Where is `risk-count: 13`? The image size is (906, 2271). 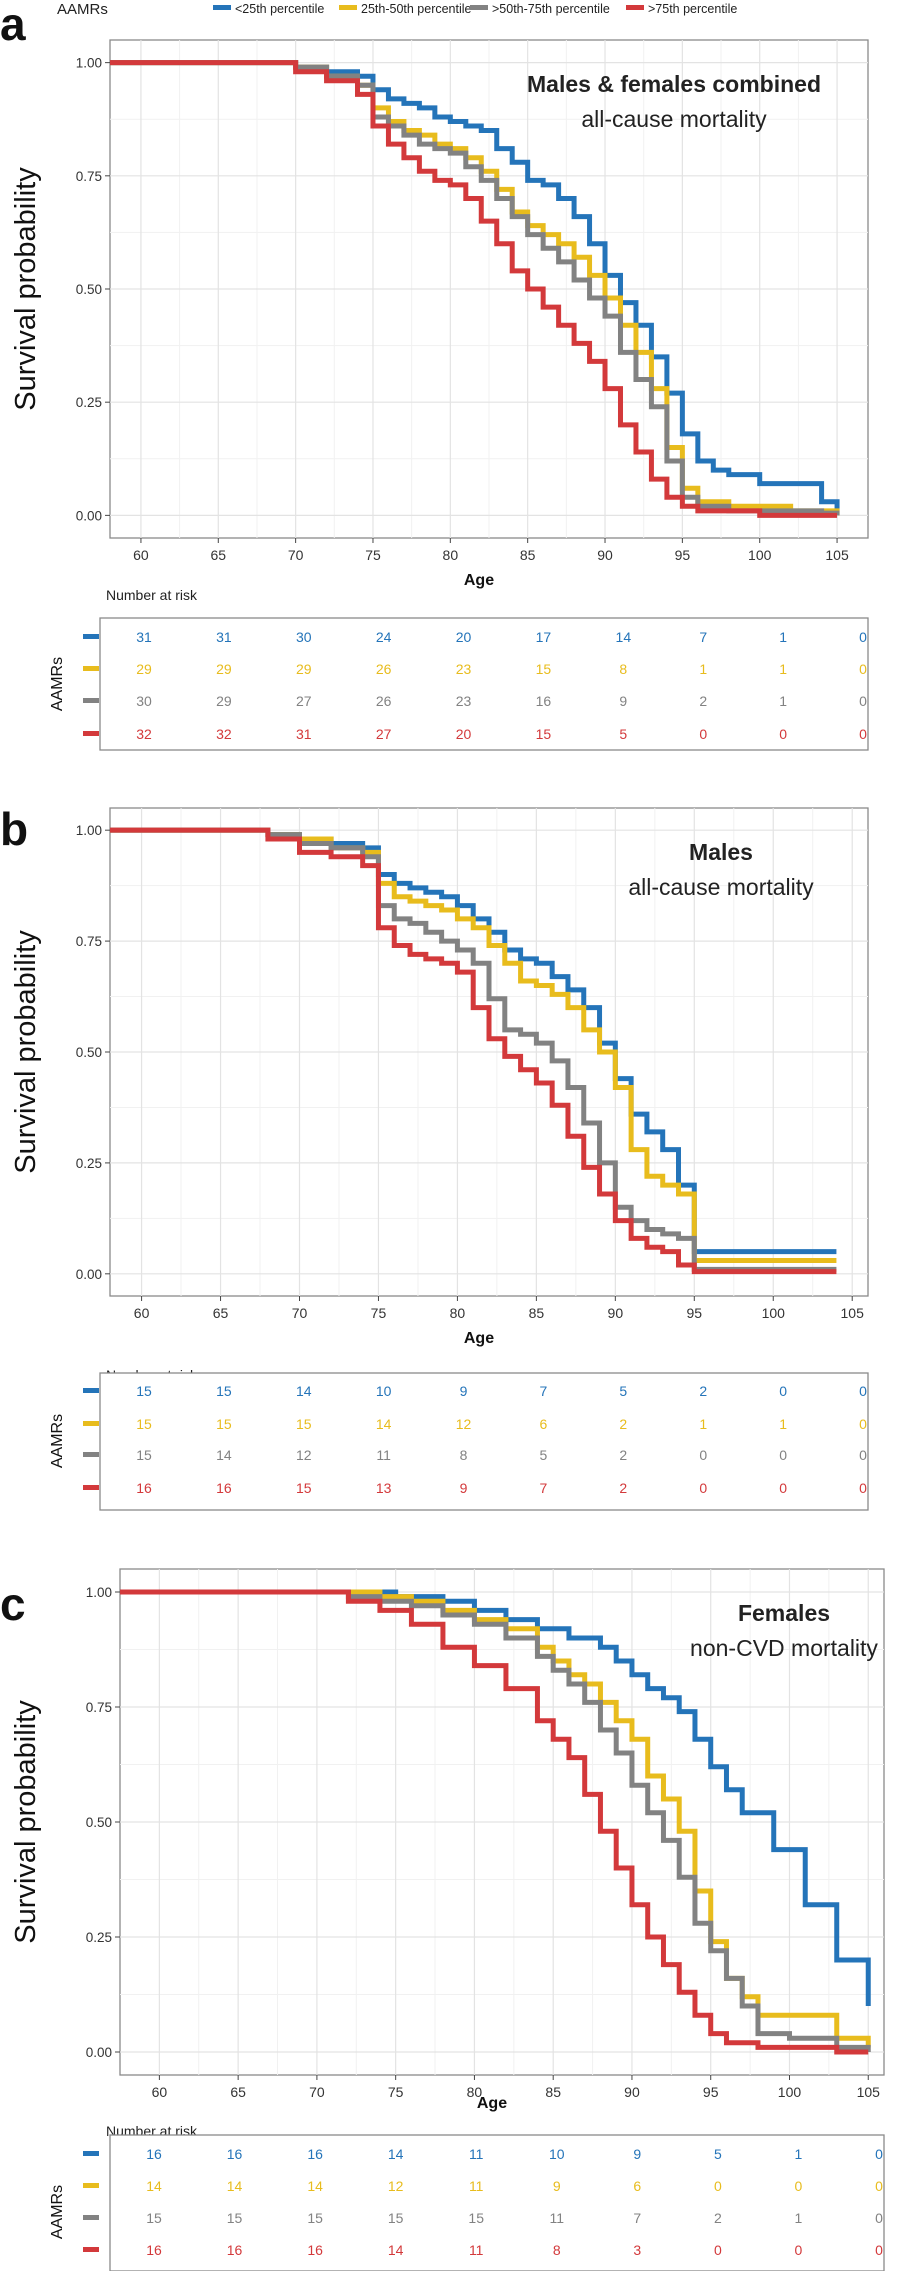
risk-count: 13 is located at coordinates (384, 1488).